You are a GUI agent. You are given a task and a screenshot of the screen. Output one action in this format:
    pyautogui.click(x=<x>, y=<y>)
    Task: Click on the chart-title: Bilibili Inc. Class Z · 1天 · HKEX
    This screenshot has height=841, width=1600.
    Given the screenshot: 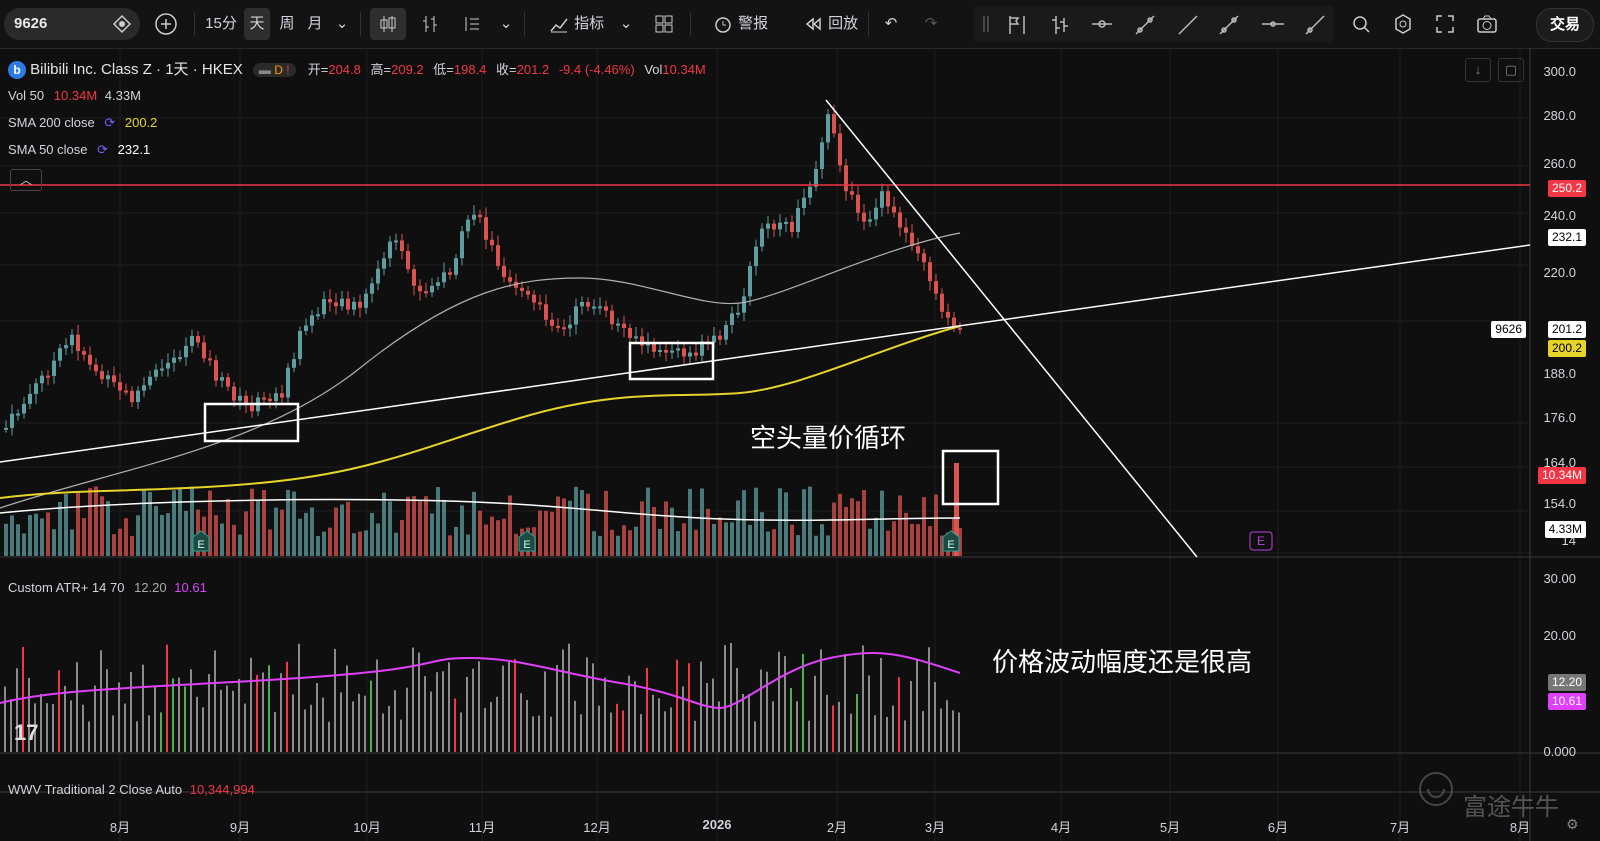 What is the action you would take?
    pyautogui.click(x=136, y=69)
    